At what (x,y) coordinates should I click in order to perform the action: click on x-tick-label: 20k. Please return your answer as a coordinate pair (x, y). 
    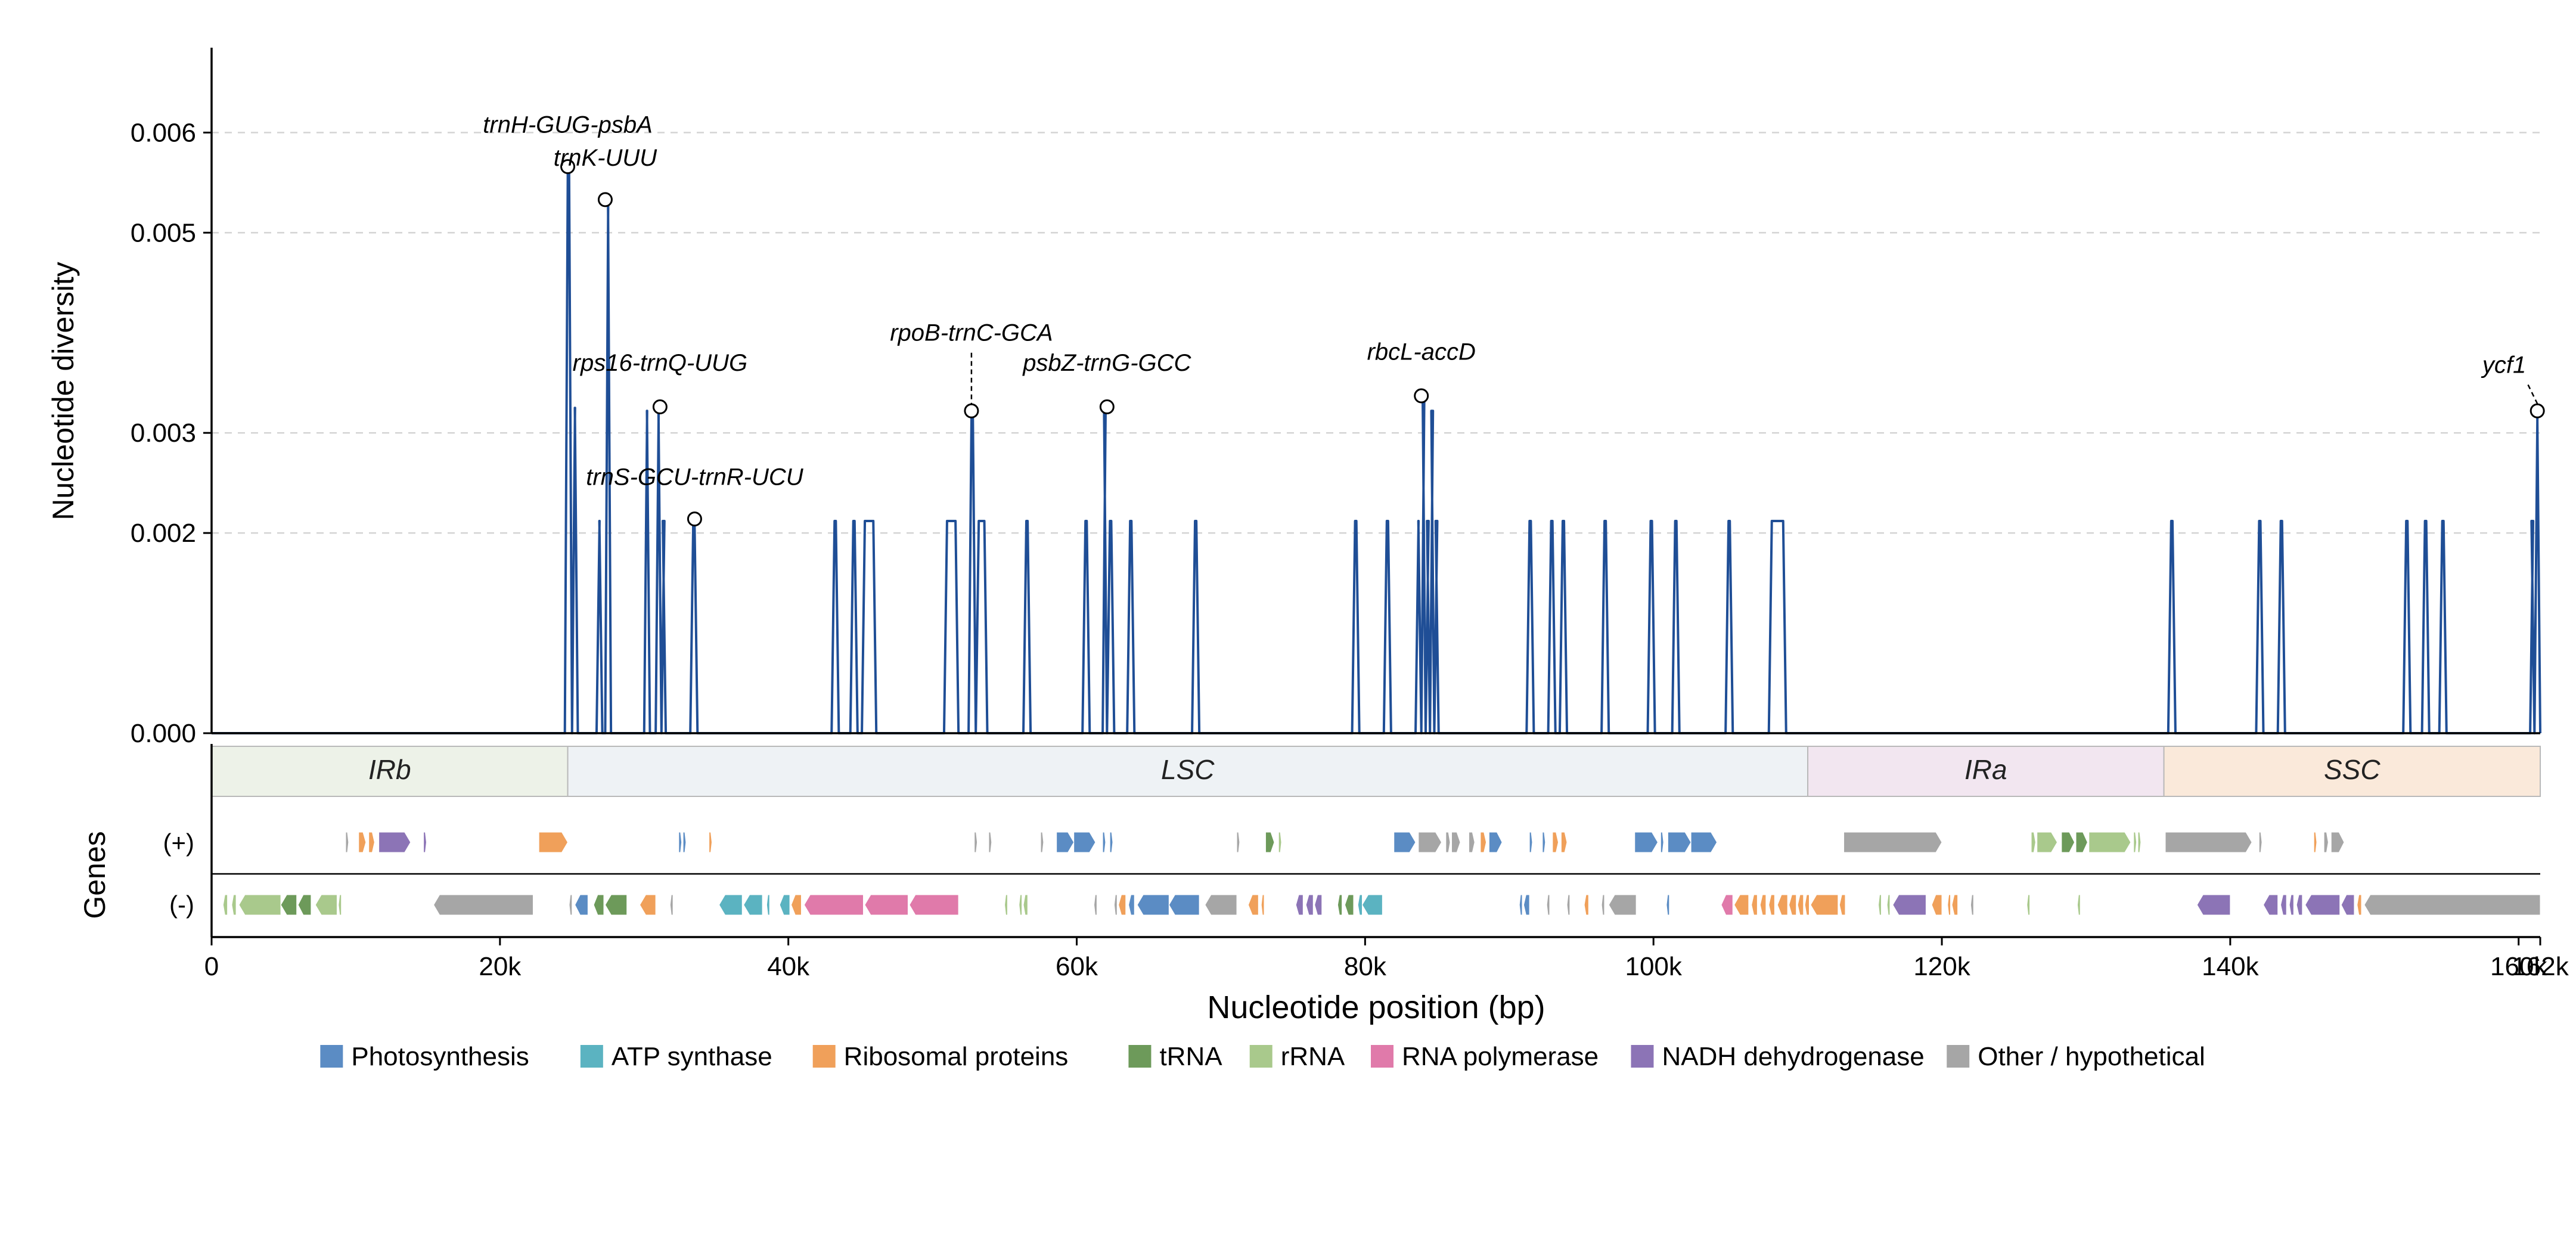
    Looking at the image, I should click on (501, 966).